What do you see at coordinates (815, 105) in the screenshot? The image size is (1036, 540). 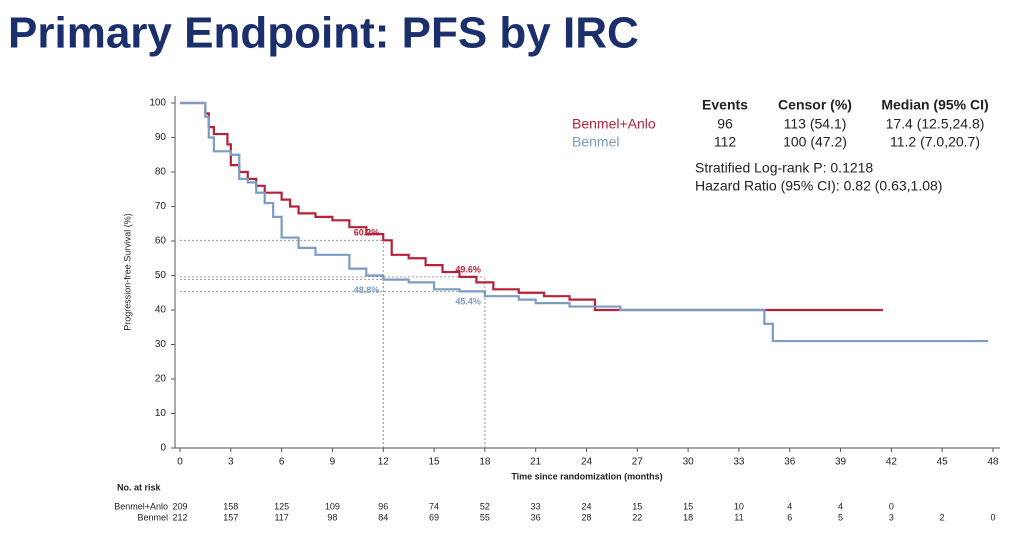 I see `table-header: Censor (%)` at bounding box center [815, 105].